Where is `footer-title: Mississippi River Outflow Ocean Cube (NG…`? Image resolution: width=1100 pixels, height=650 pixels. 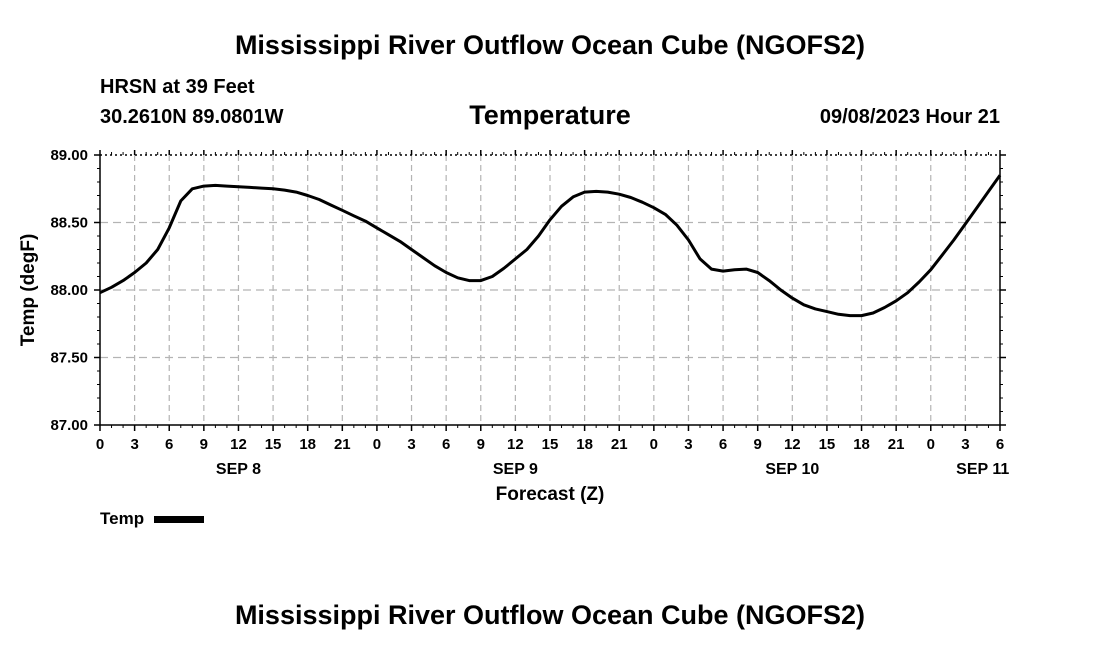
footer-title: Mississippi River Outflow Ocean Cube (NG… is located at coordinates (550, 615).